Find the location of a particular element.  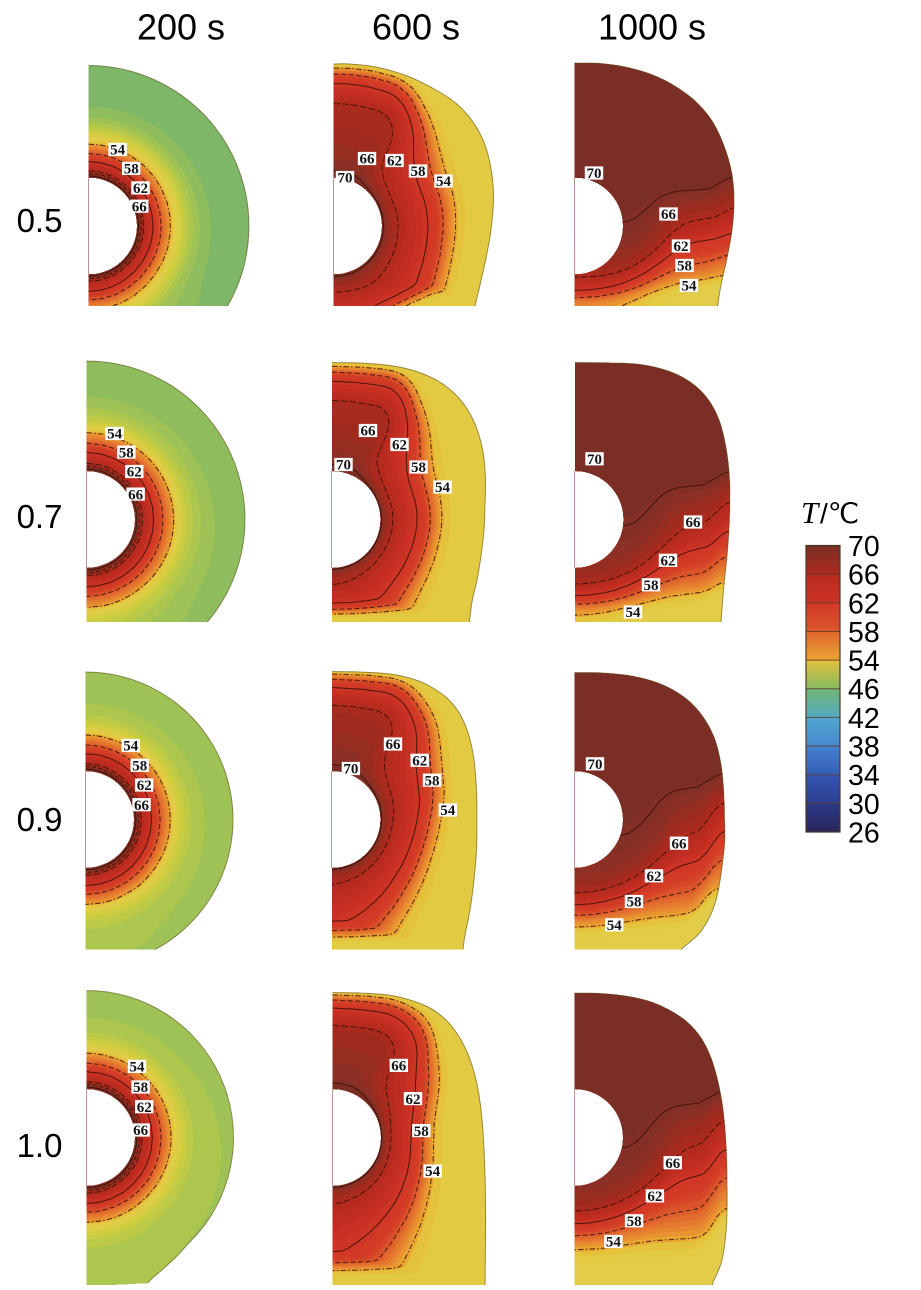

svg-text: 600 s is located at coordinates (416, 27).